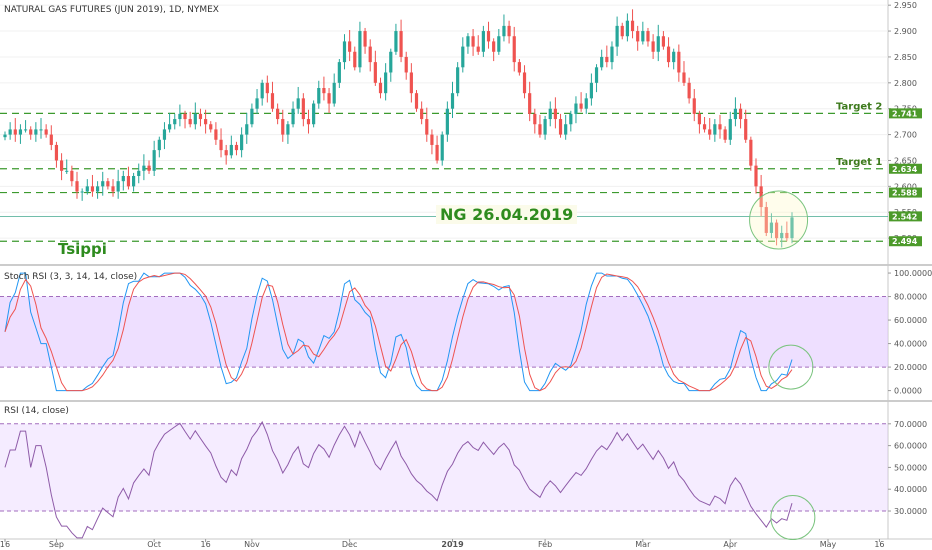 This screenshot has width=932, height=550. What do you see at coordinates (905, 31) in the screenshot?
I see `y-tick-label: 2.900` at bounding box center [905, 31].